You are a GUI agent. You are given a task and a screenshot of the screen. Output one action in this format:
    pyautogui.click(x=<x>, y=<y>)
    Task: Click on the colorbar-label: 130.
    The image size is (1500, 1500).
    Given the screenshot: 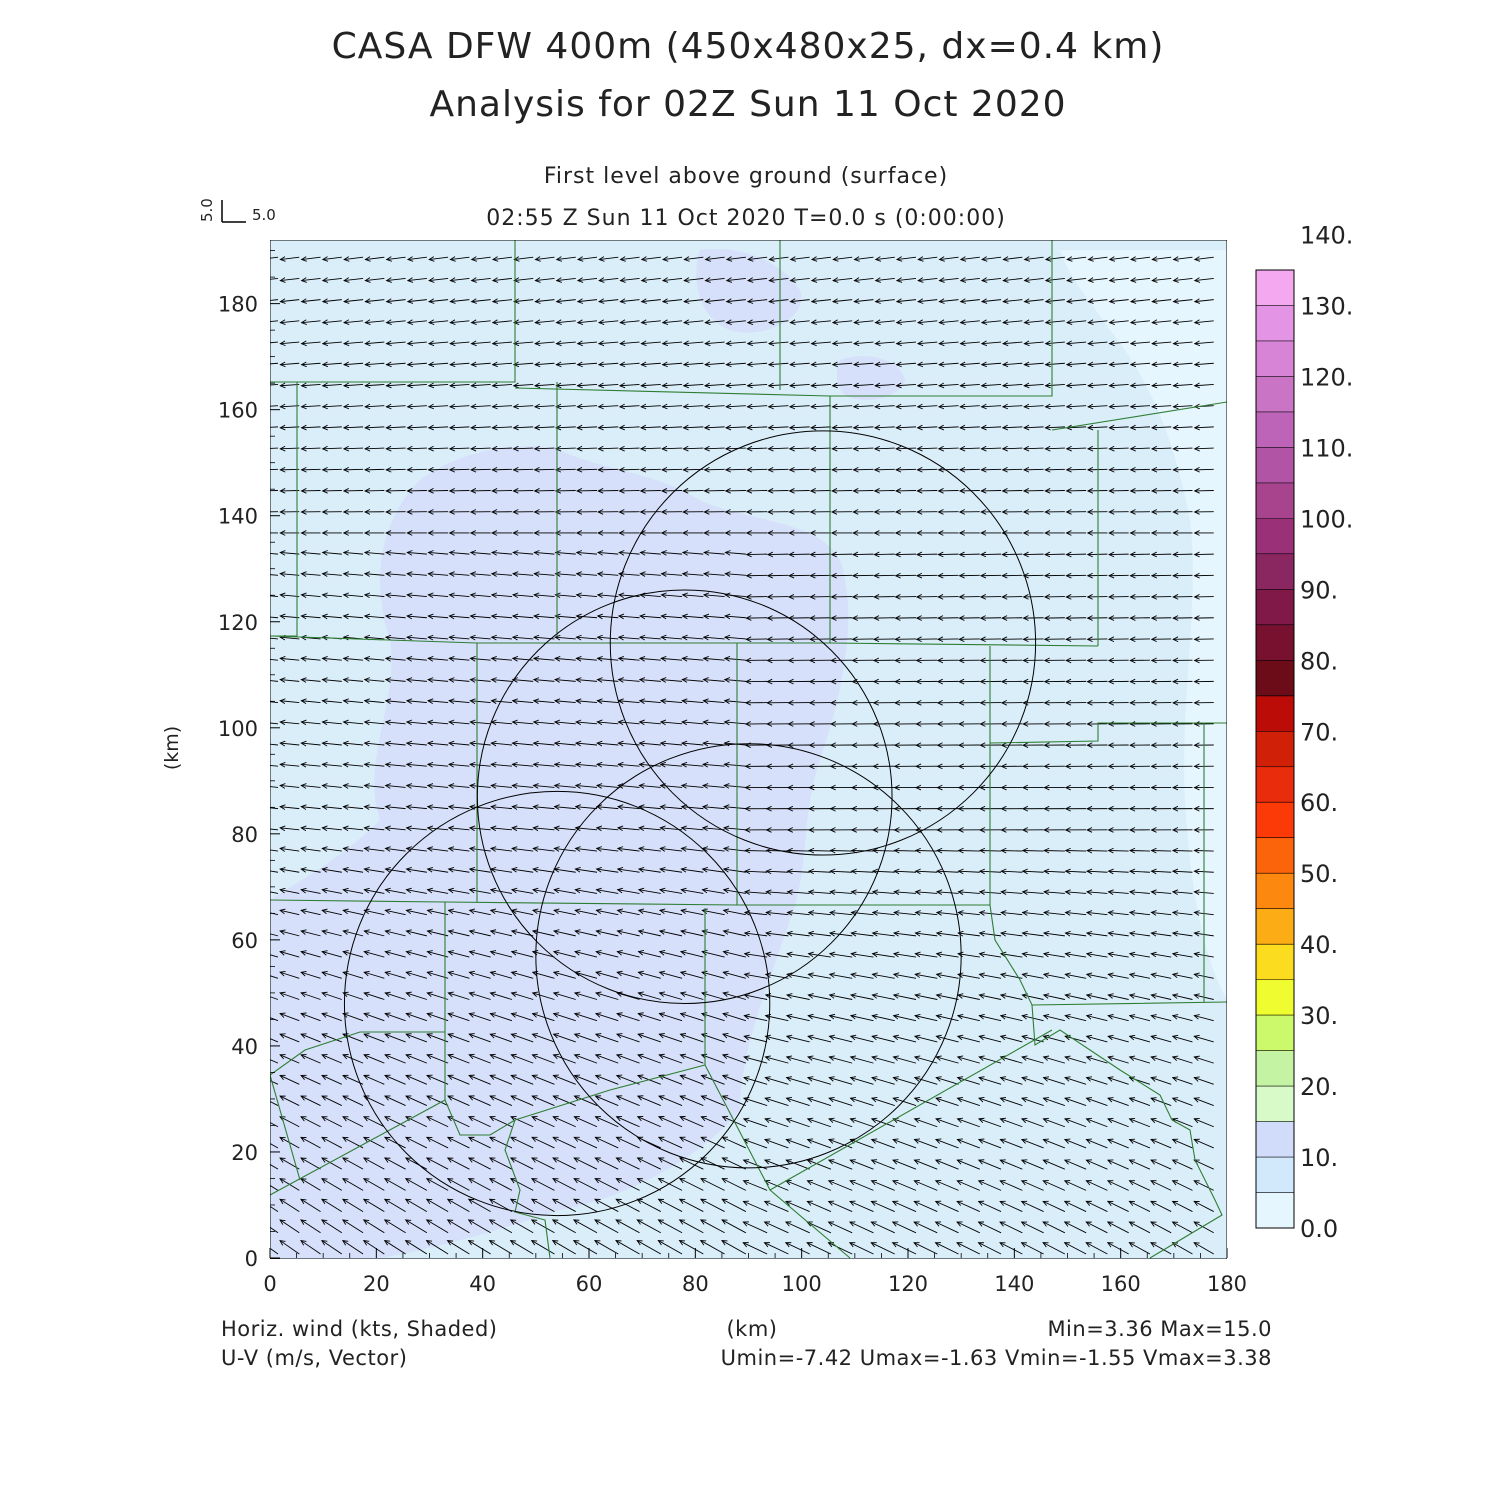 What is the action you would take?
    pyautogui.click(x=1326, y=306)
    